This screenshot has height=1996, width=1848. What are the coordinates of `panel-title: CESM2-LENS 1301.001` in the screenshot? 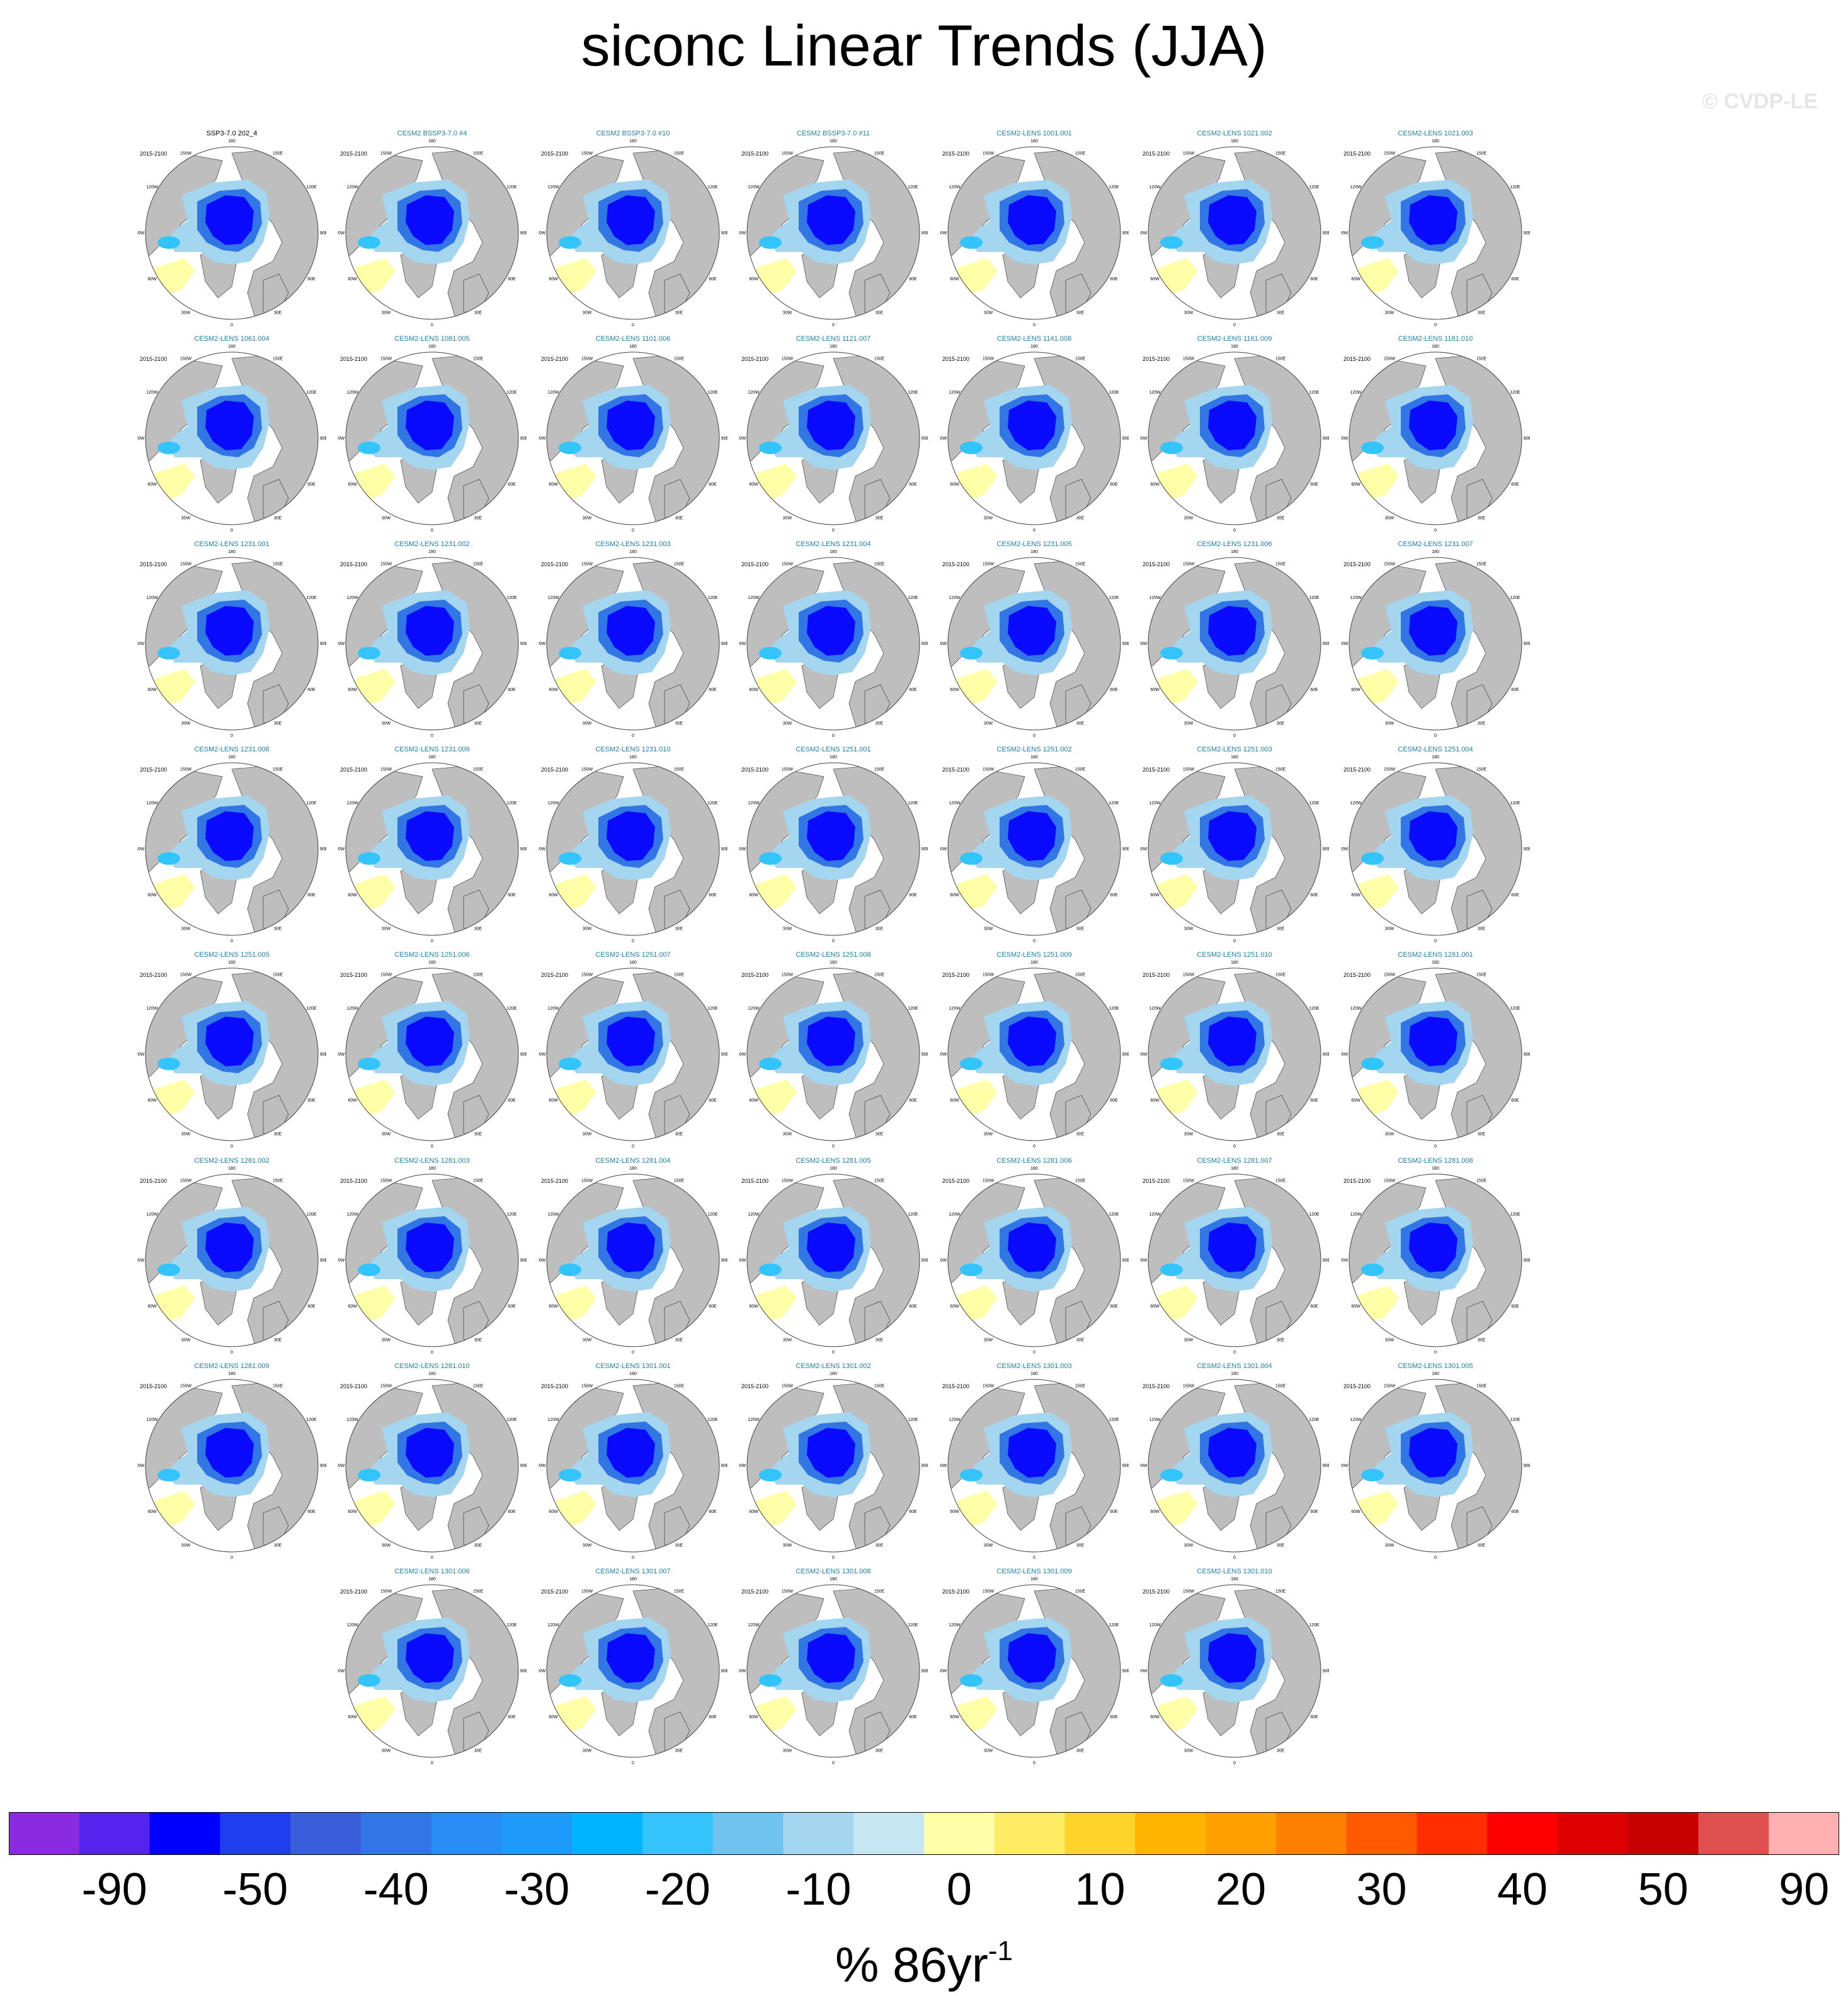 It's located at (633, 1366).